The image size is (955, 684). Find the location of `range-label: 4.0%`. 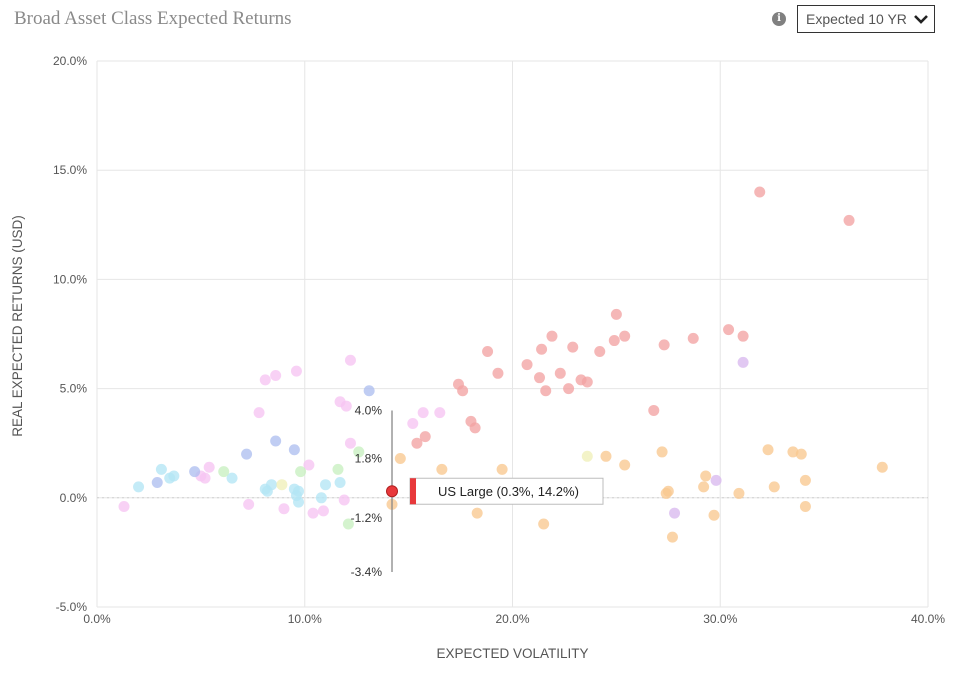

range-label: 4.0% is located at coordinates (369, 410).